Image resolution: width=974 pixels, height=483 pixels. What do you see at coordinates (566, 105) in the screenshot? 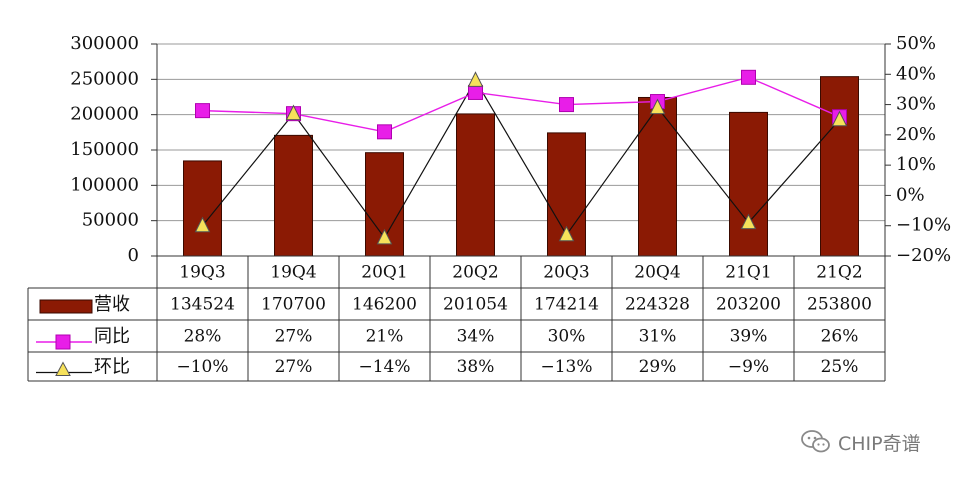
I see `yoy-marker-20Q3` at bounding box center [566, 105].